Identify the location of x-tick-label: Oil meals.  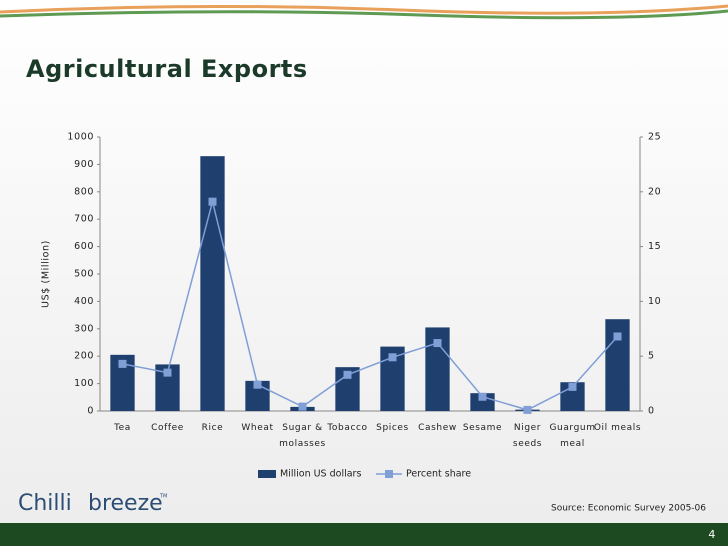
(617, 428).